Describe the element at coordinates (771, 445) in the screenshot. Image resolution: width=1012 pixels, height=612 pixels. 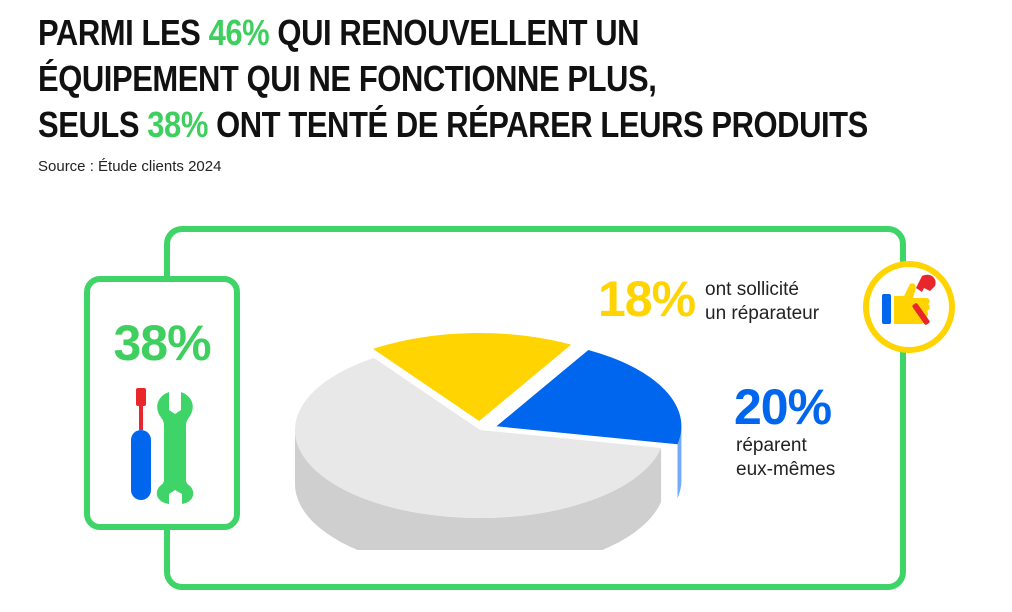
I see `blue-description-line: réparent` at that location.